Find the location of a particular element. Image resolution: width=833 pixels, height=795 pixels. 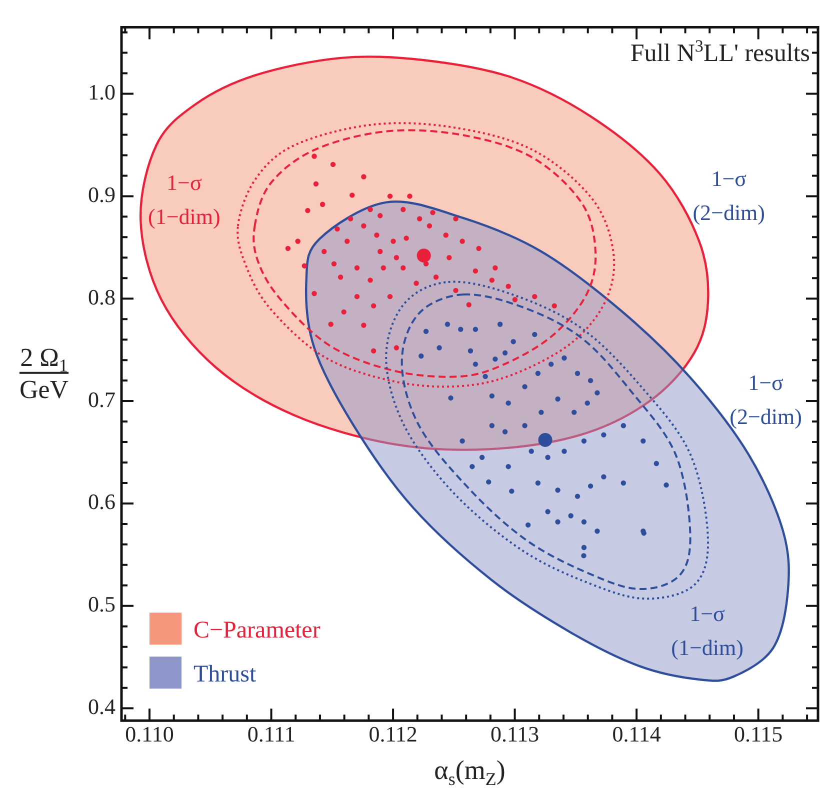

y-tick-label: 1.0 is located at coordinates (102, 92).